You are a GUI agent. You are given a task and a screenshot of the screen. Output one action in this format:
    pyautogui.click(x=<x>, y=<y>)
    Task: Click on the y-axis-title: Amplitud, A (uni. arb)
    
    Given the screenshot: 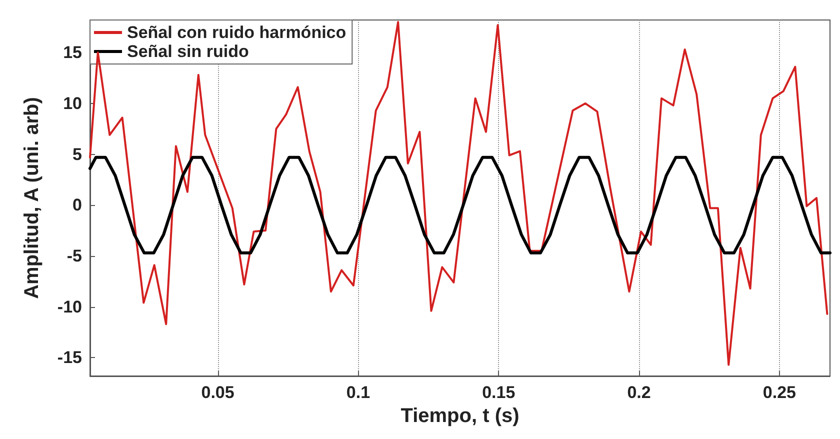 What is the action you would take?
    pyautogui.click(x=32, y=198)
    